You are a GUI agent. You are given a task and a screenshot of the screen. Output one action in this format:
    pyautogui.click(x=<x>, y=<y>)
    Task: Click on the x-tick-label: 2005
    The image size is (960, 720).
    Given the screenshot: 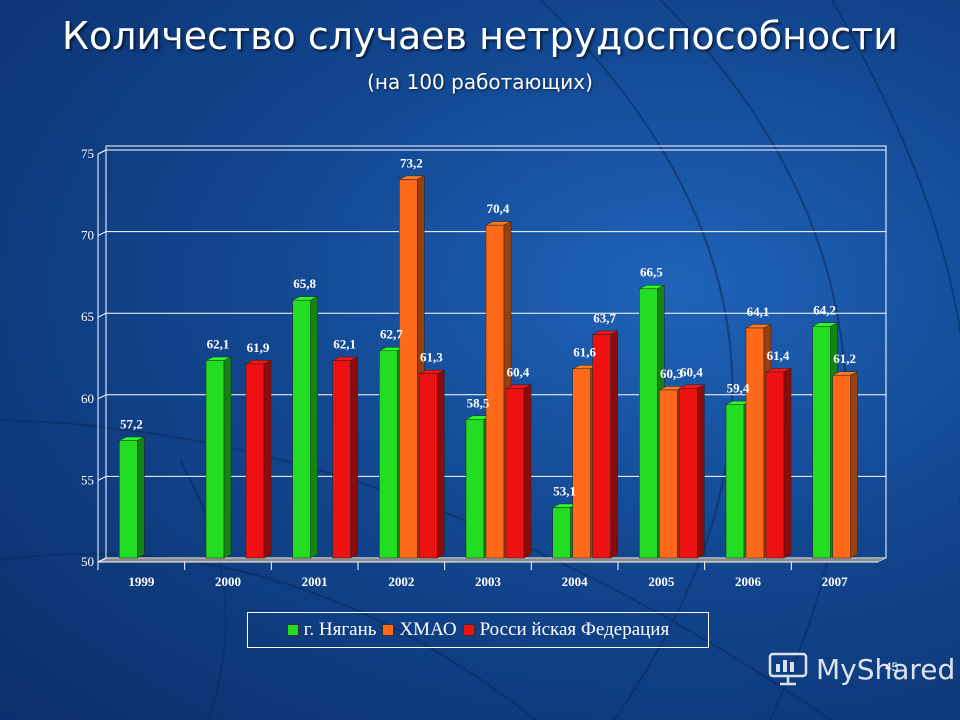 What is the action you would take?
    pyautogui.click(x=661, y=581)
    